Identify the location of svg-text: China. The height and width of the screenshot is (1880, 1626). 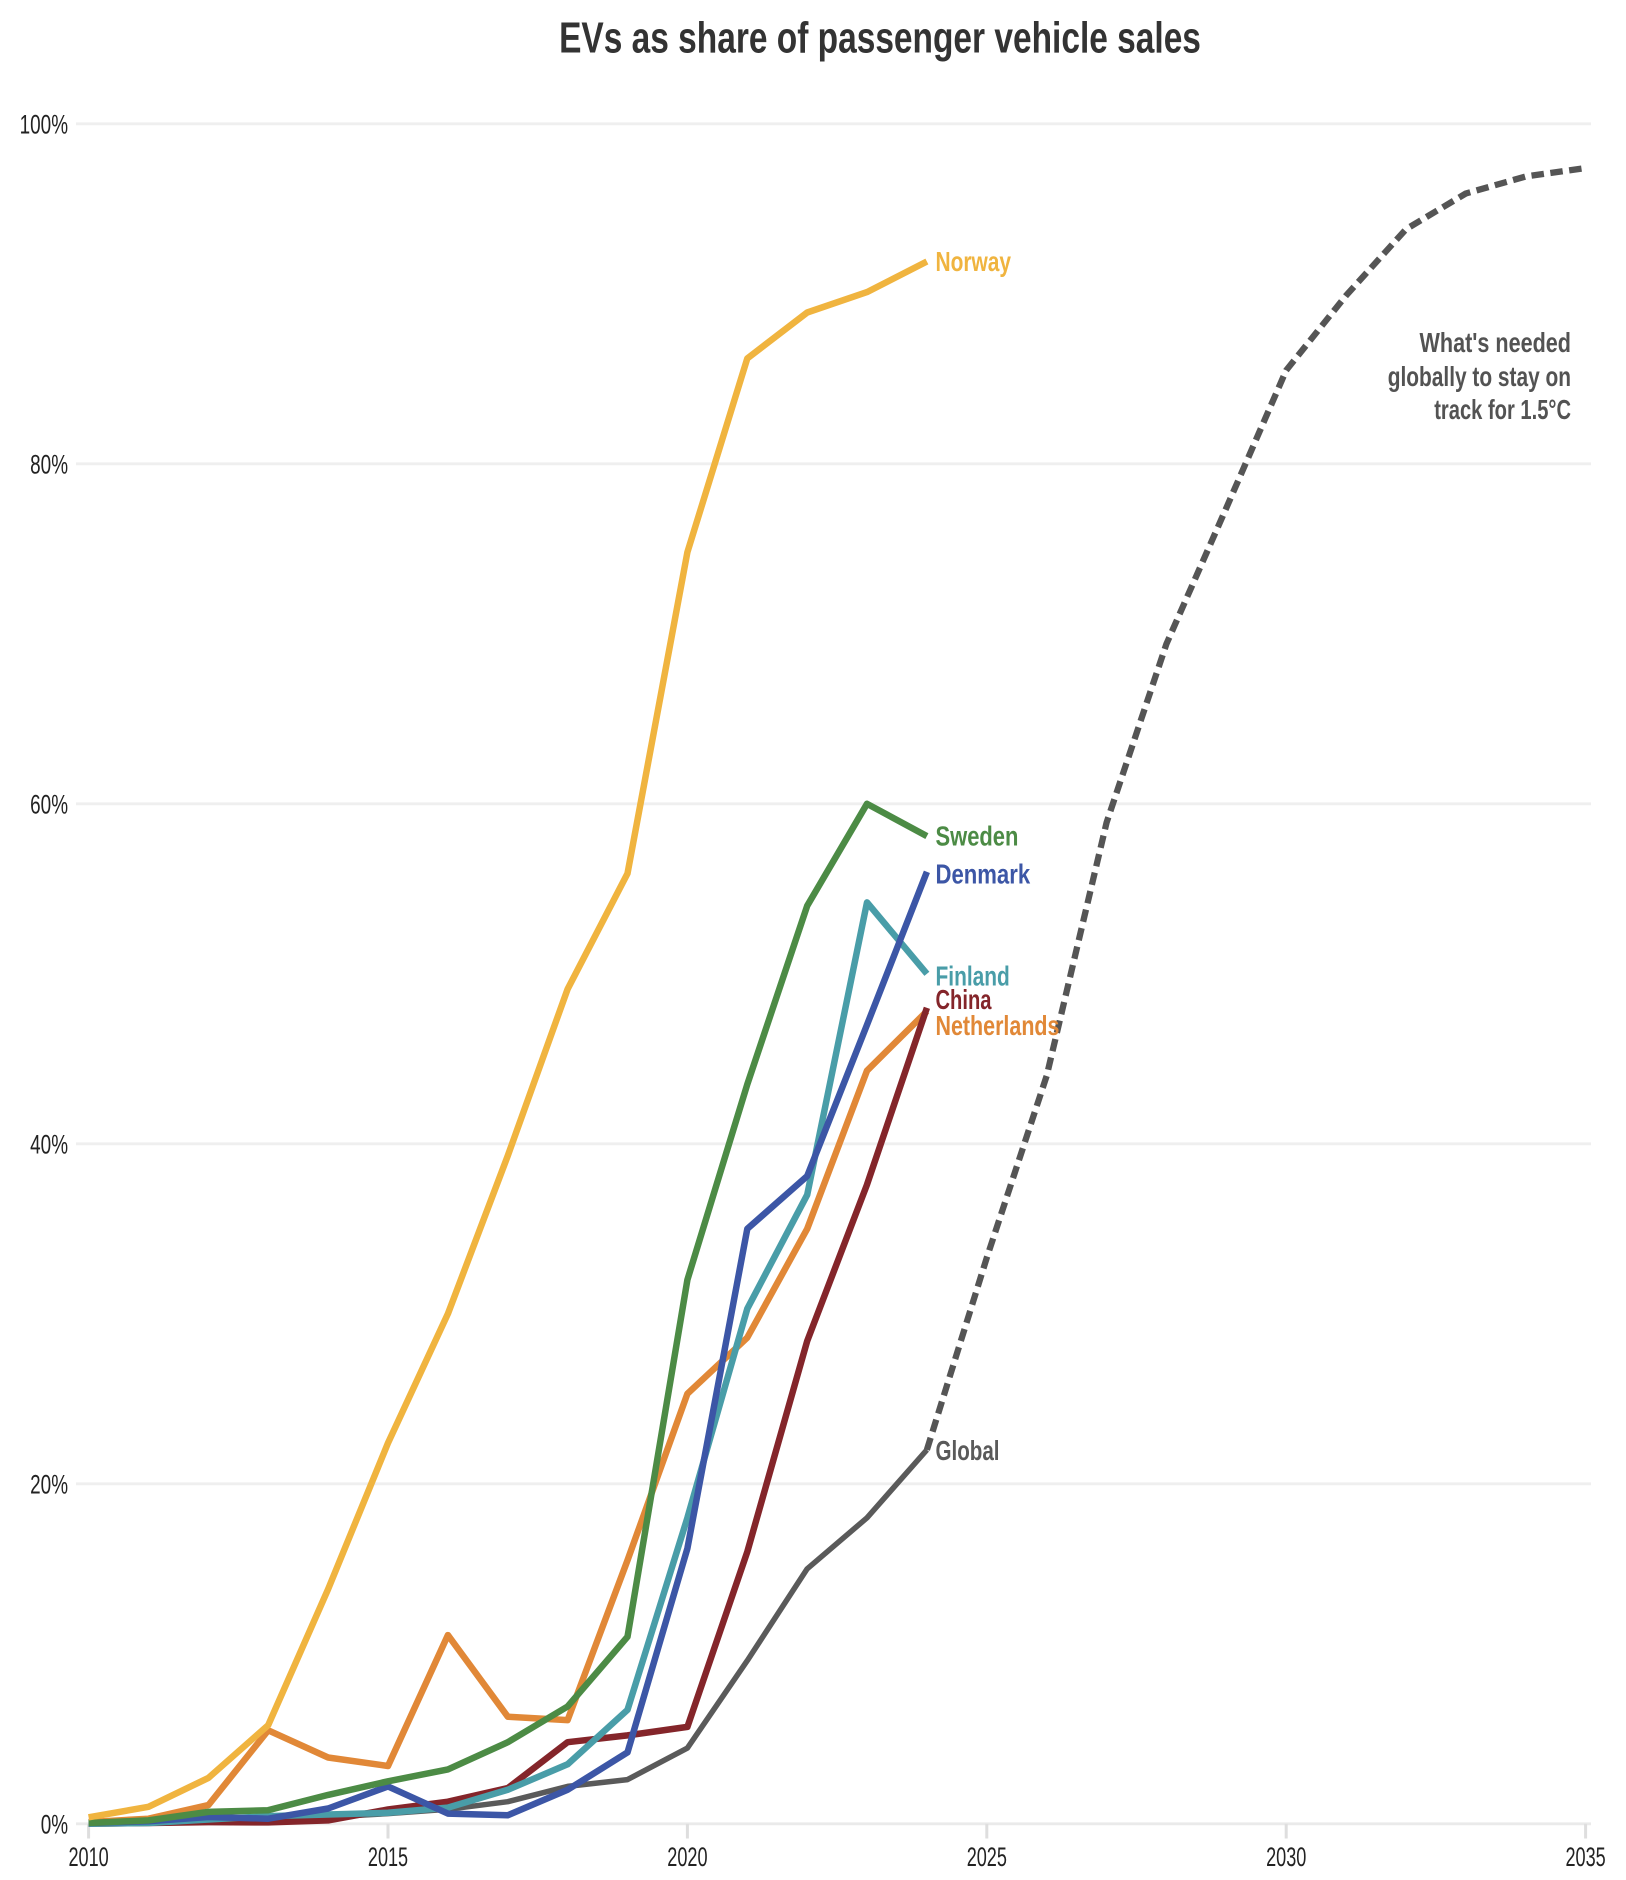
(964, 1000).